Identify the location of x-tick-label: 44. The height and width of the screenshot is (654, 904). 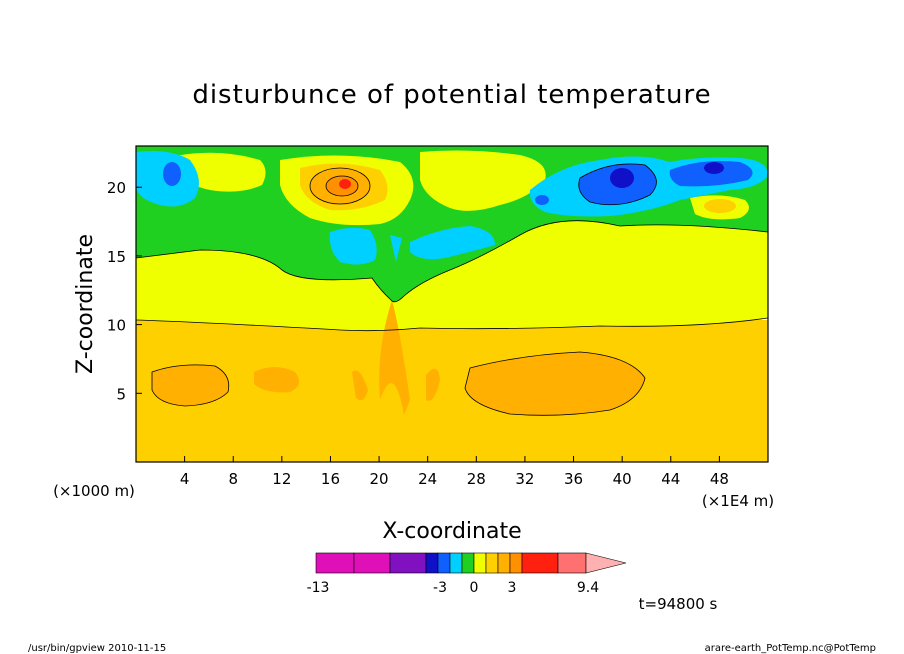
(670, 479).